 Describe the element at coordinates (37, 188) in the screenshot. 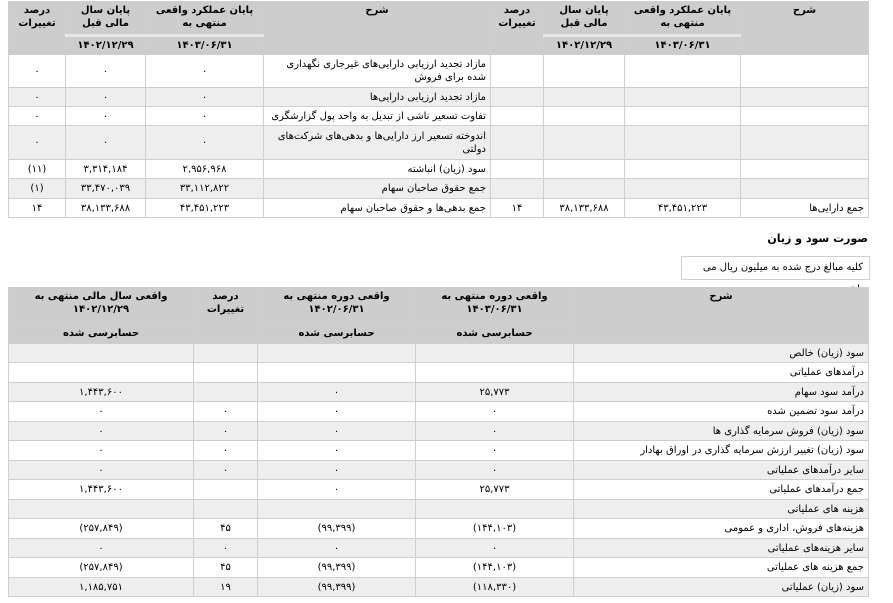

I see `percent-change: (۱)` at that location.